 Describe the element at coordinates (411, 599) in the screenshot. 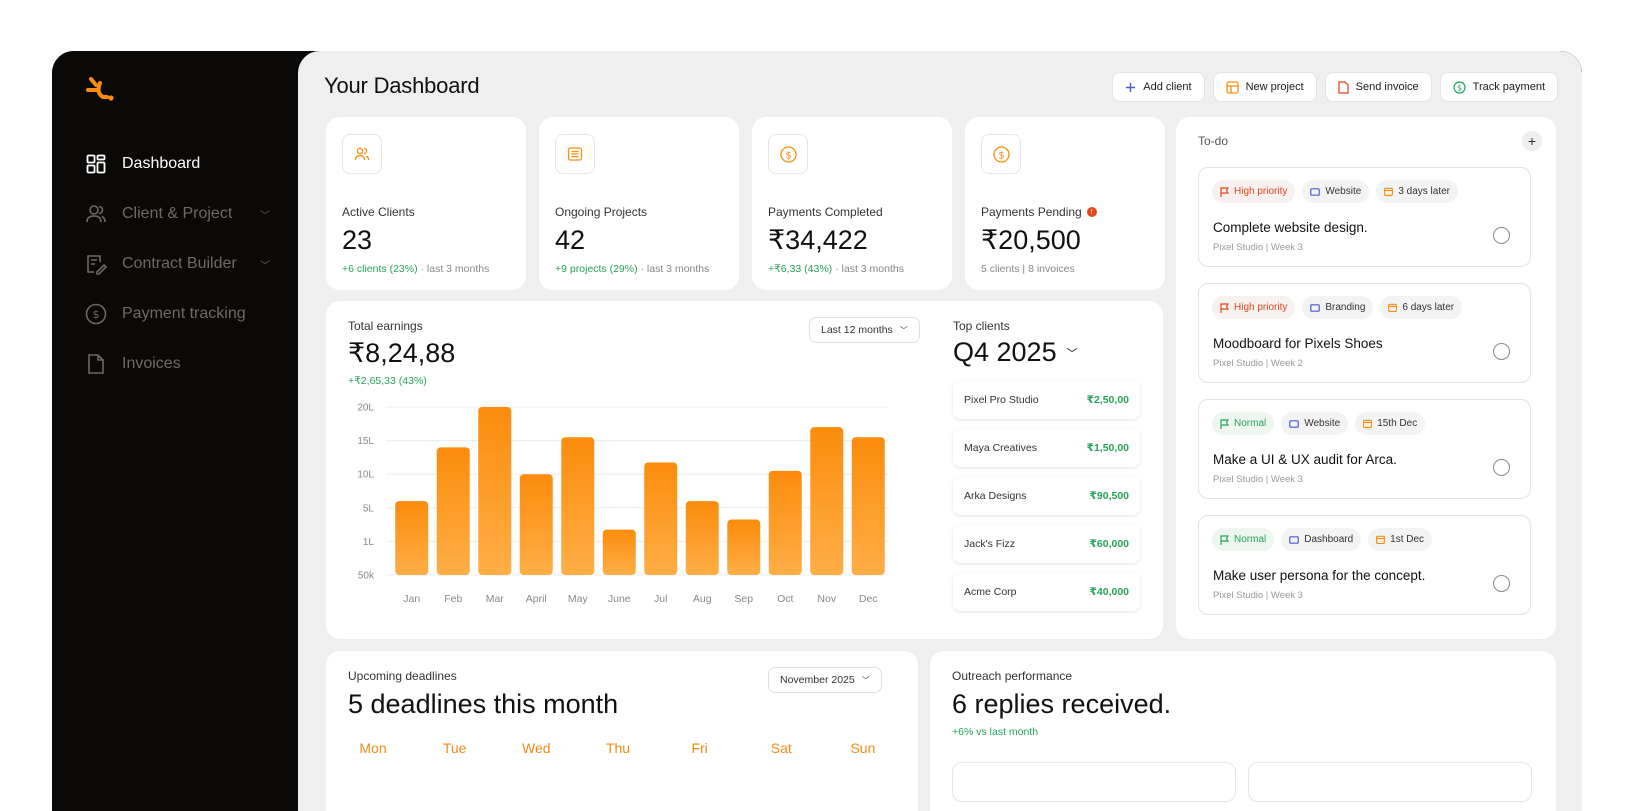

I see `x-tick-label: Jan` at that location.